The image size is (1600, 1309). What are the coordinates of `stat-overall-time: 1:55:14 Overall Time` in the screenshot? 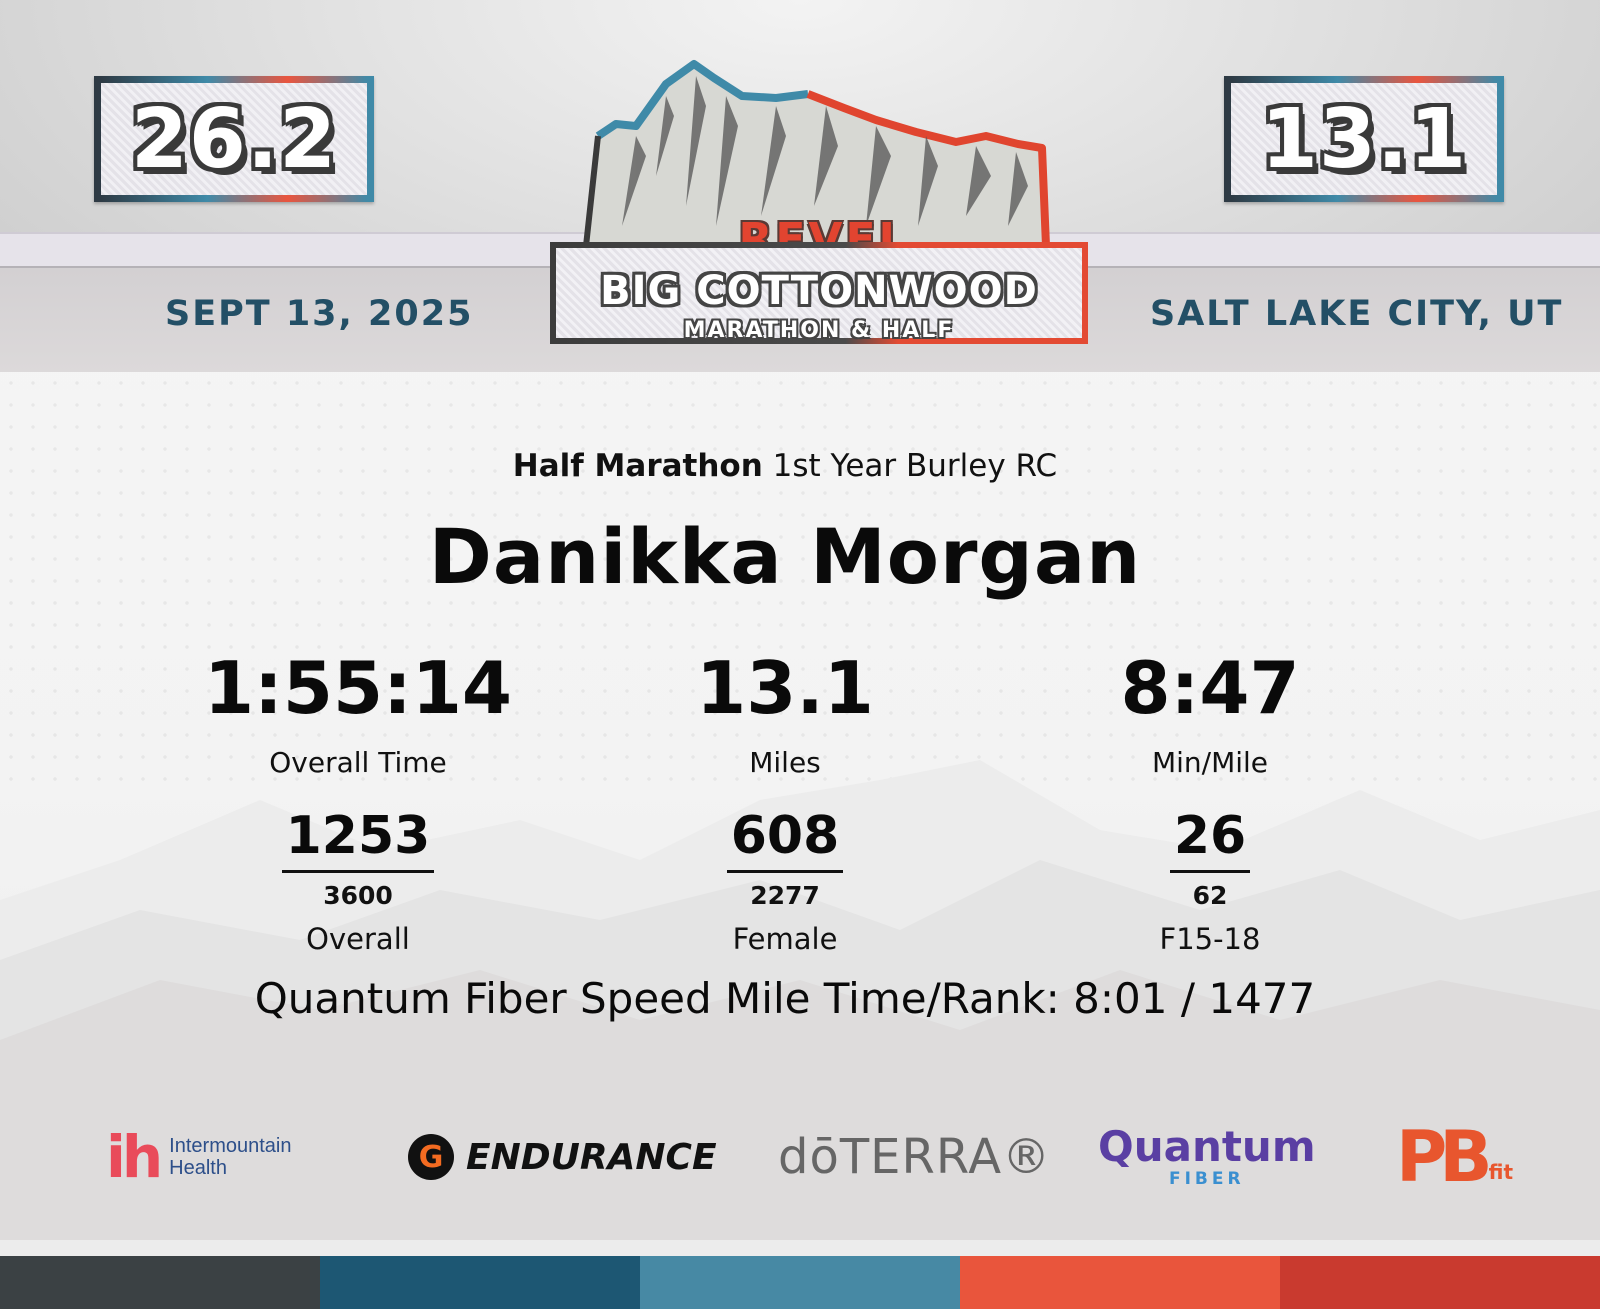 It's located at (358, 713).